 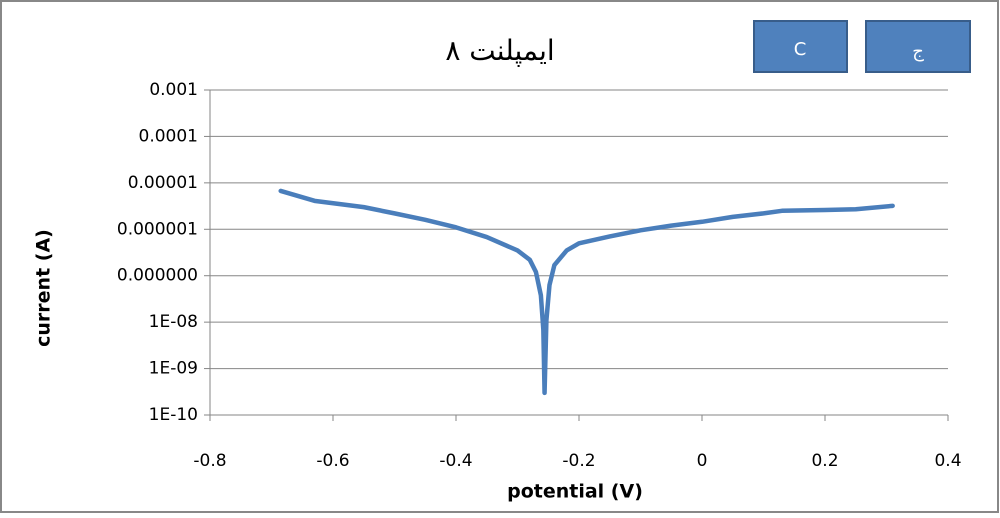 I want to click on x-tick-label: 0.4, so click(x=947, y=461).